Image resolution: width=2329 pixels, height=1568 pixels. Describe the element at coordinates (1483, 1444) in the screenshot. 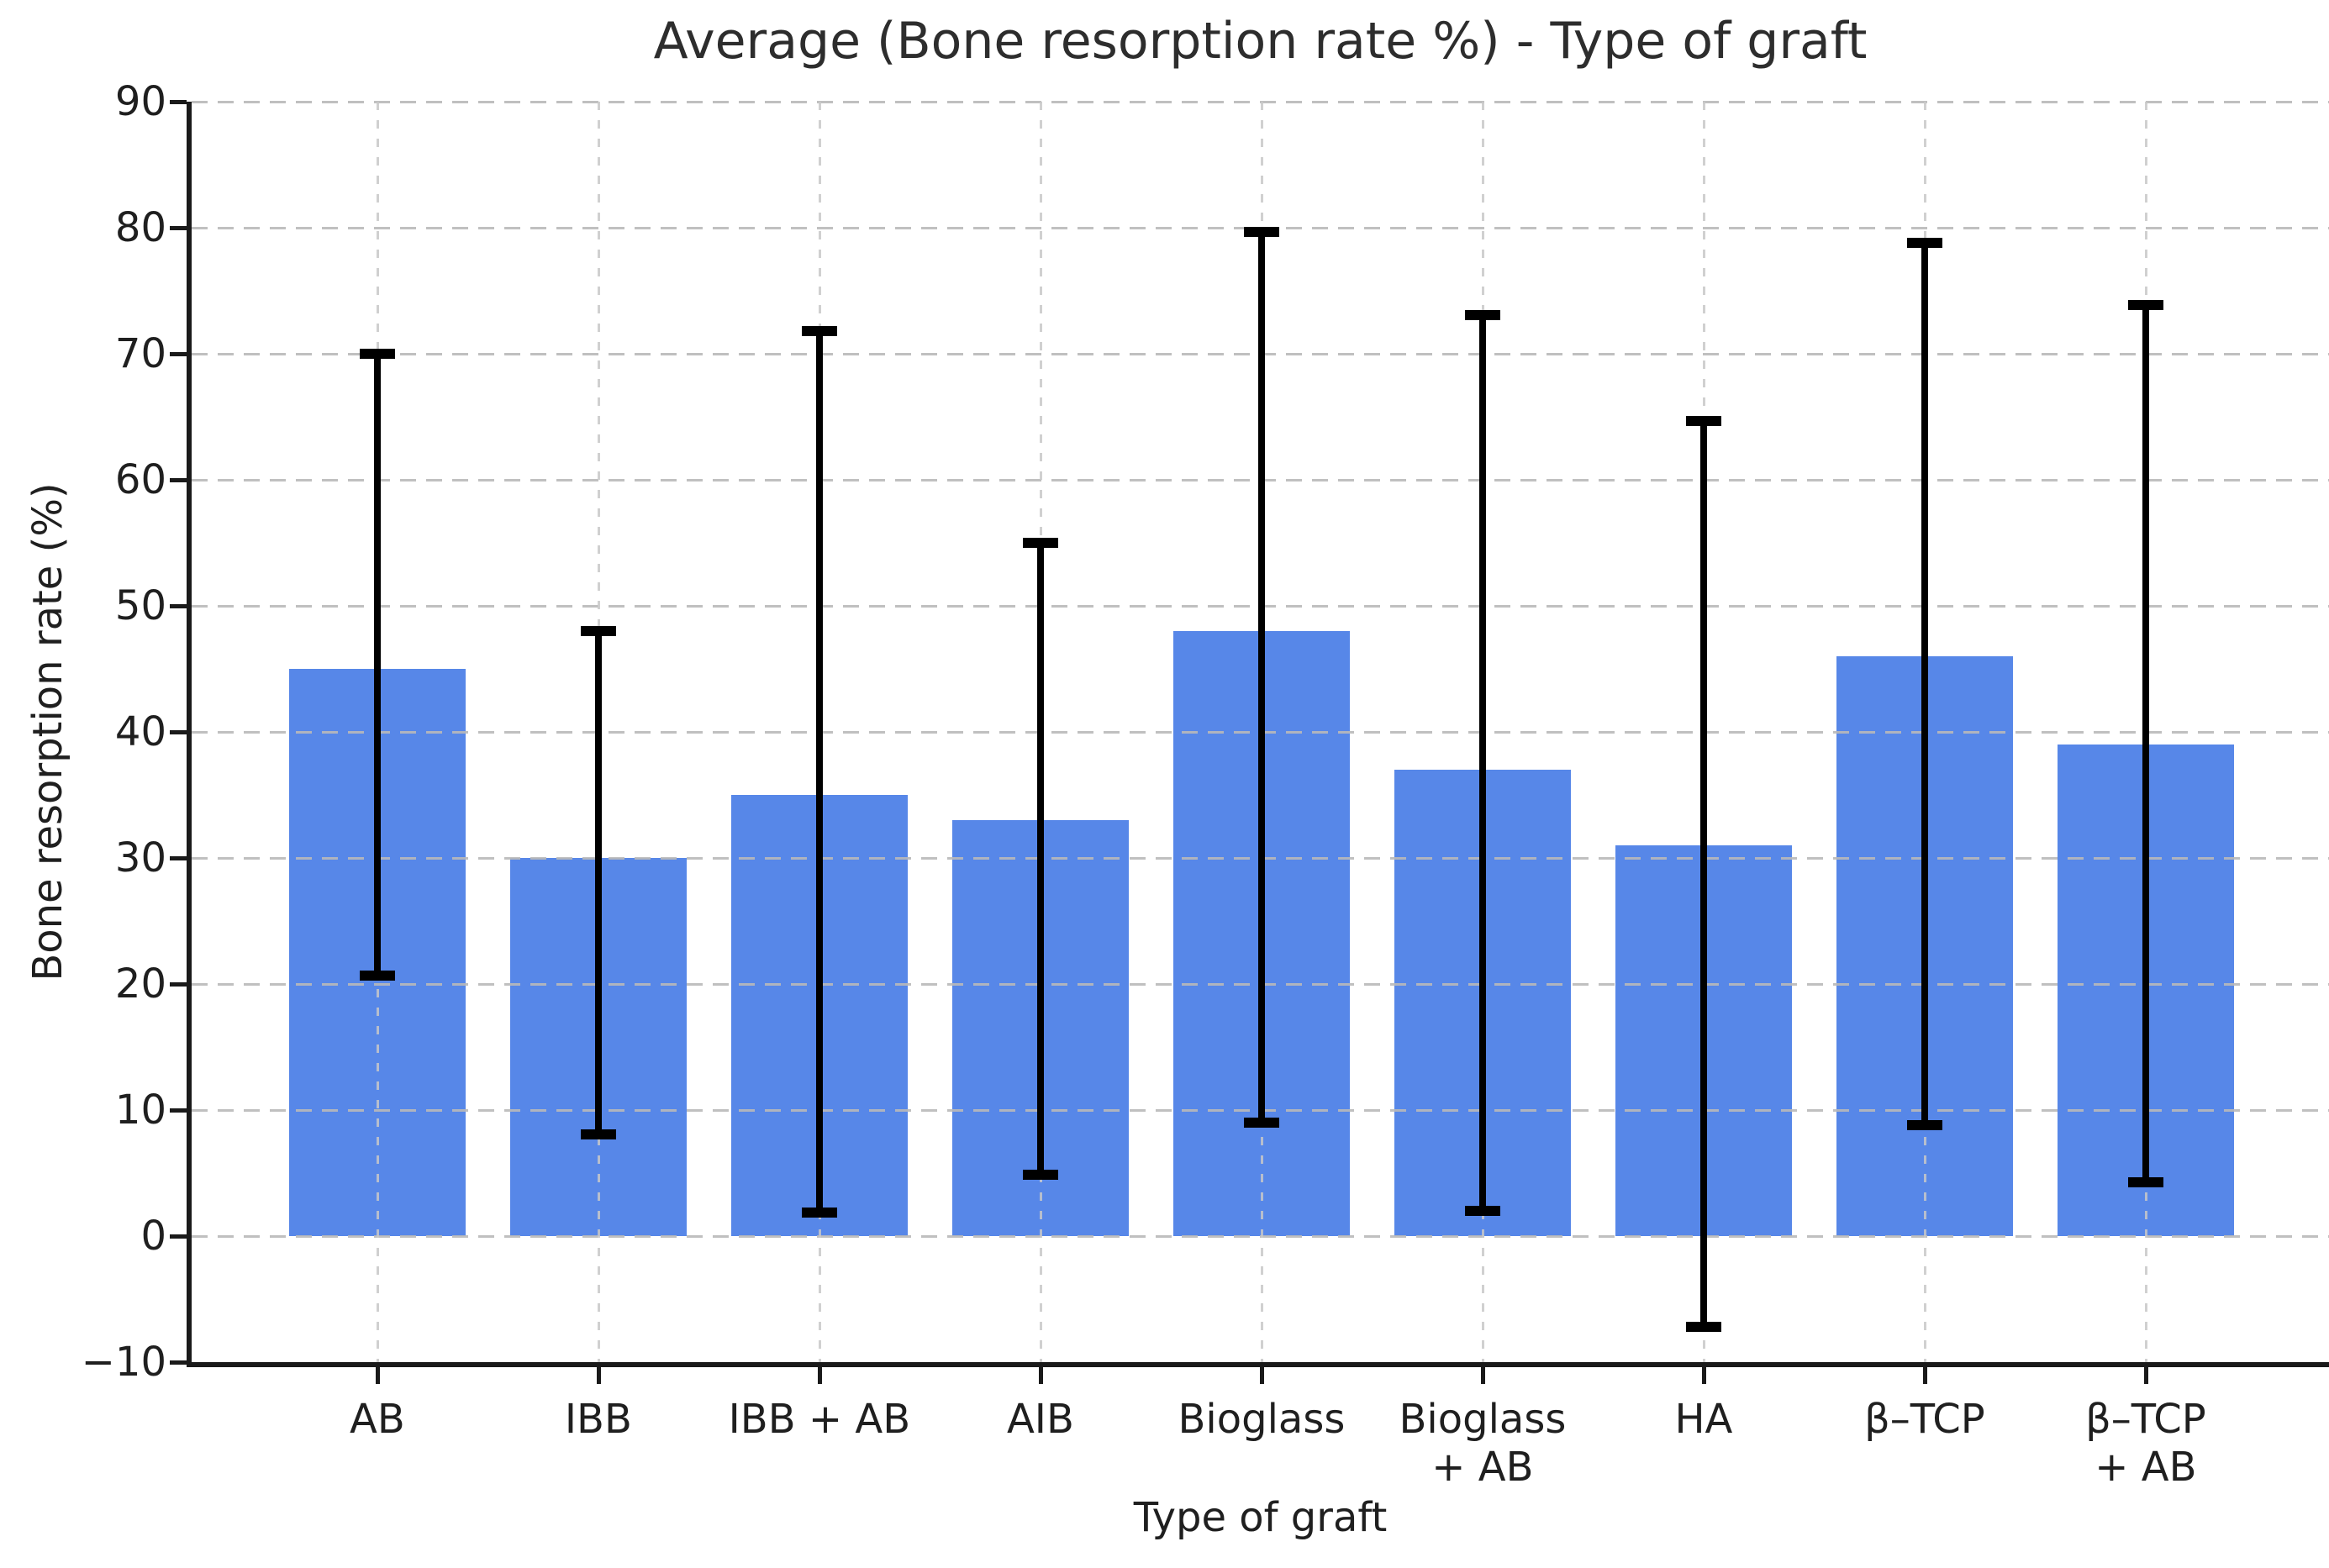

I see `x-tick-label-5: Bioglass + AB` at that location.